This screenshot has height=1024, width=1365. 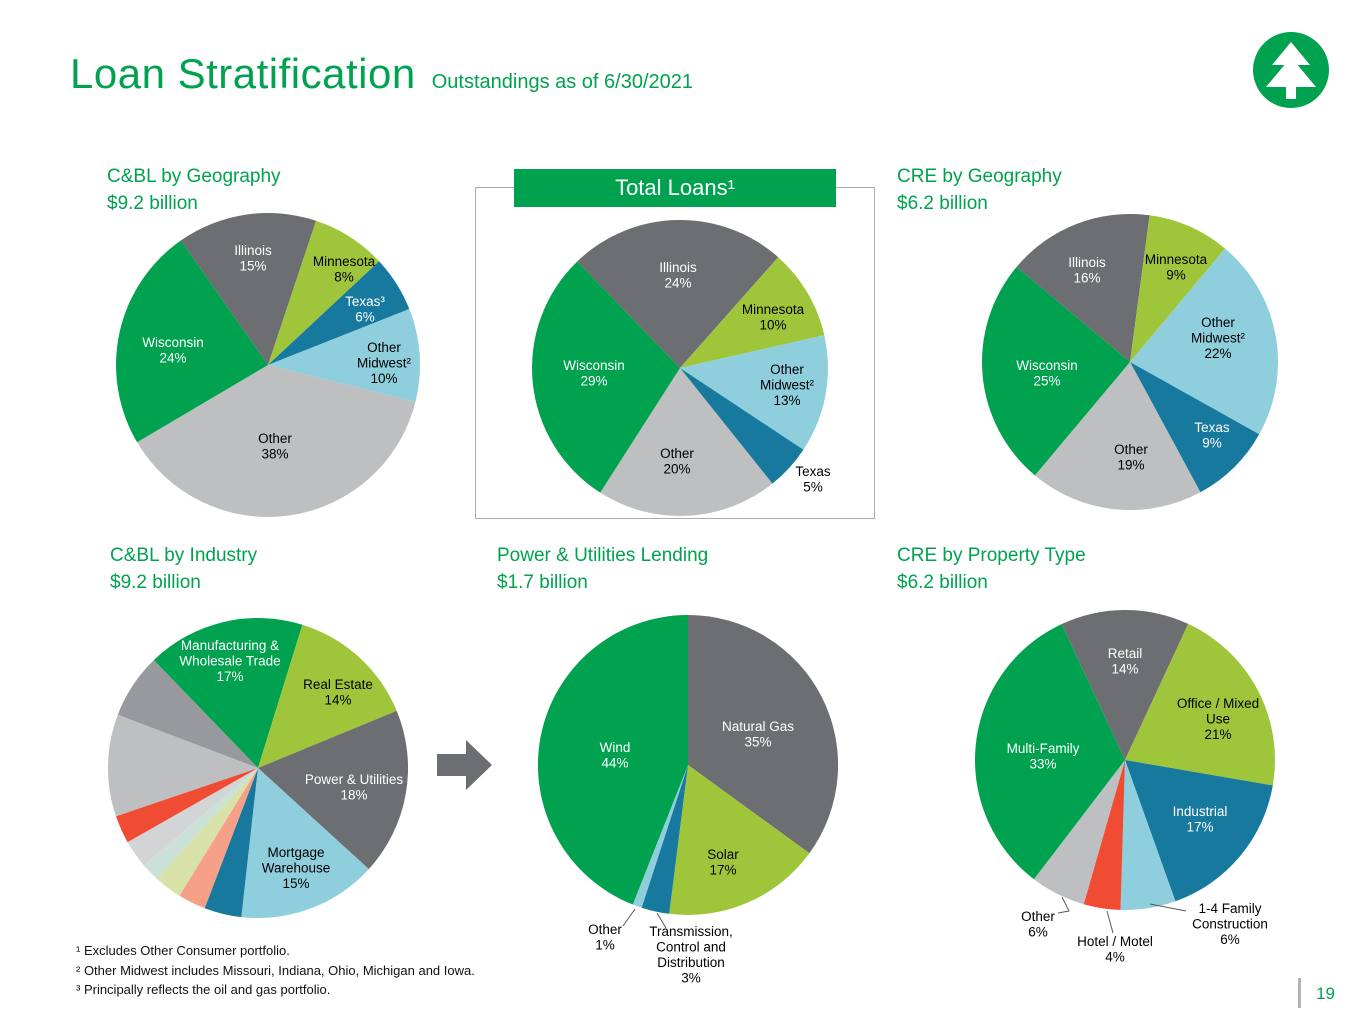 What do you see at coordinates (1125, 661) in the screenshot?
I see `pie-label-retail: Retail 14%` at bounding box center [1125, 661].